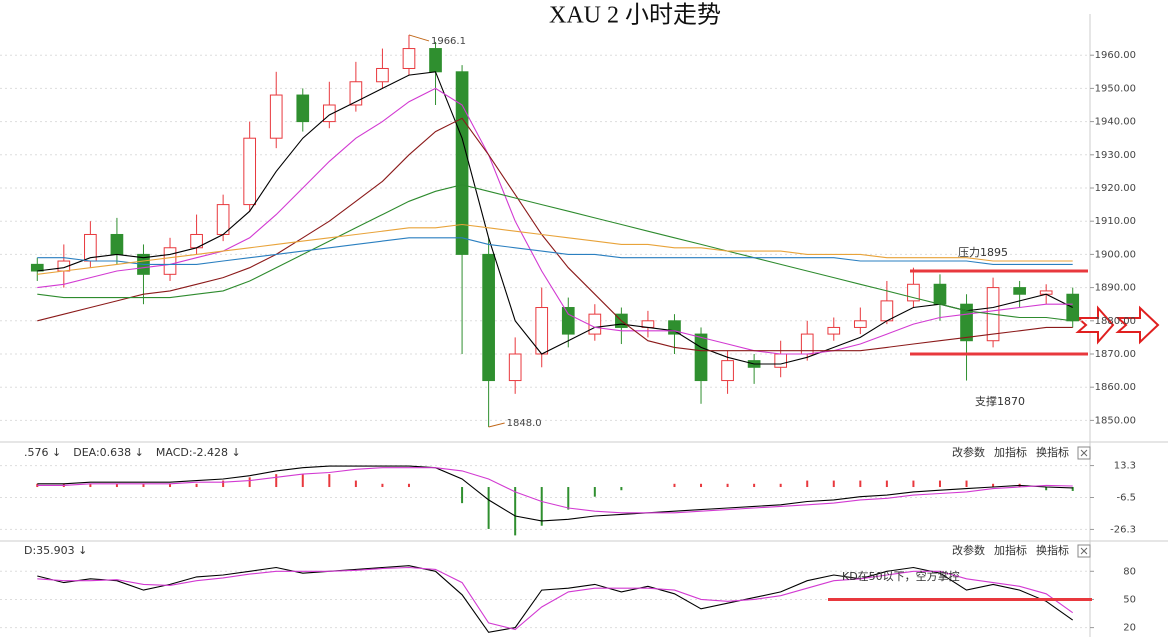 This screenshot has height=637, width=1168. I want to click on y-tick-label: 1930.00, so click(1115, 155).